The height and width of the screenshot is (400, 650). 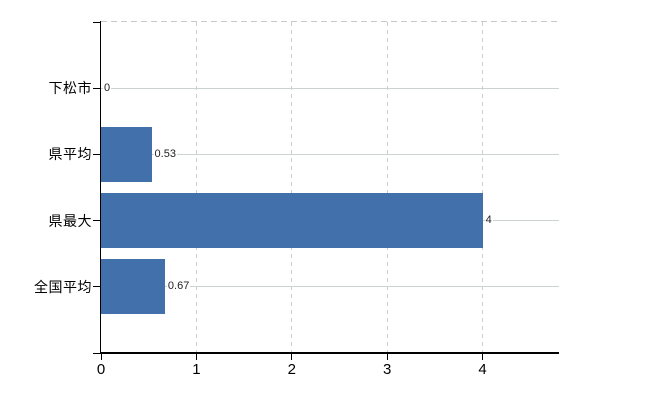 I want to click on bar-value-label: 4, so click(x=488, y=221).